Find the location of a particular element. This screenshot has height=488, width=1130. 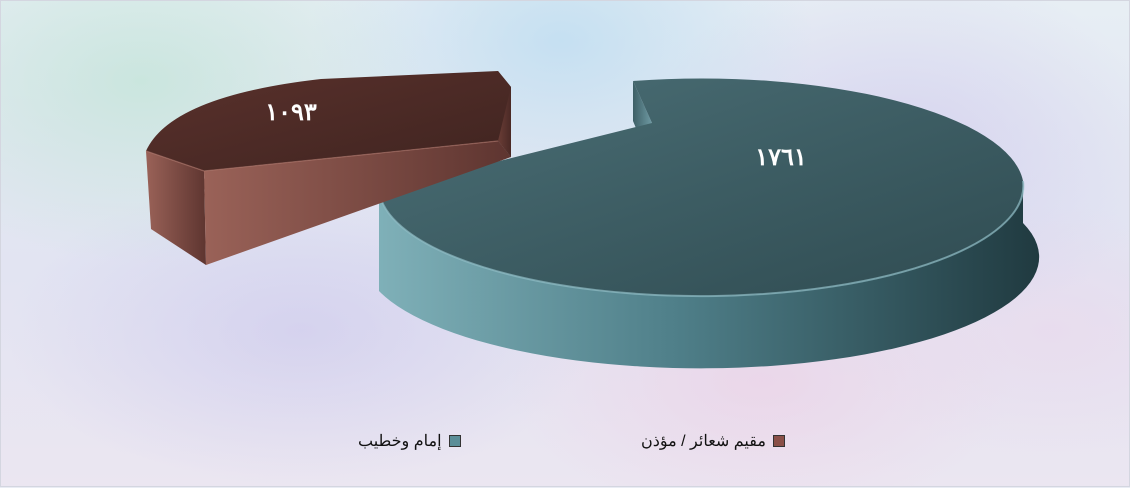

legend-item-muezzin: مقيم شعائر / مؤذن is located at coordinates (713, 441).